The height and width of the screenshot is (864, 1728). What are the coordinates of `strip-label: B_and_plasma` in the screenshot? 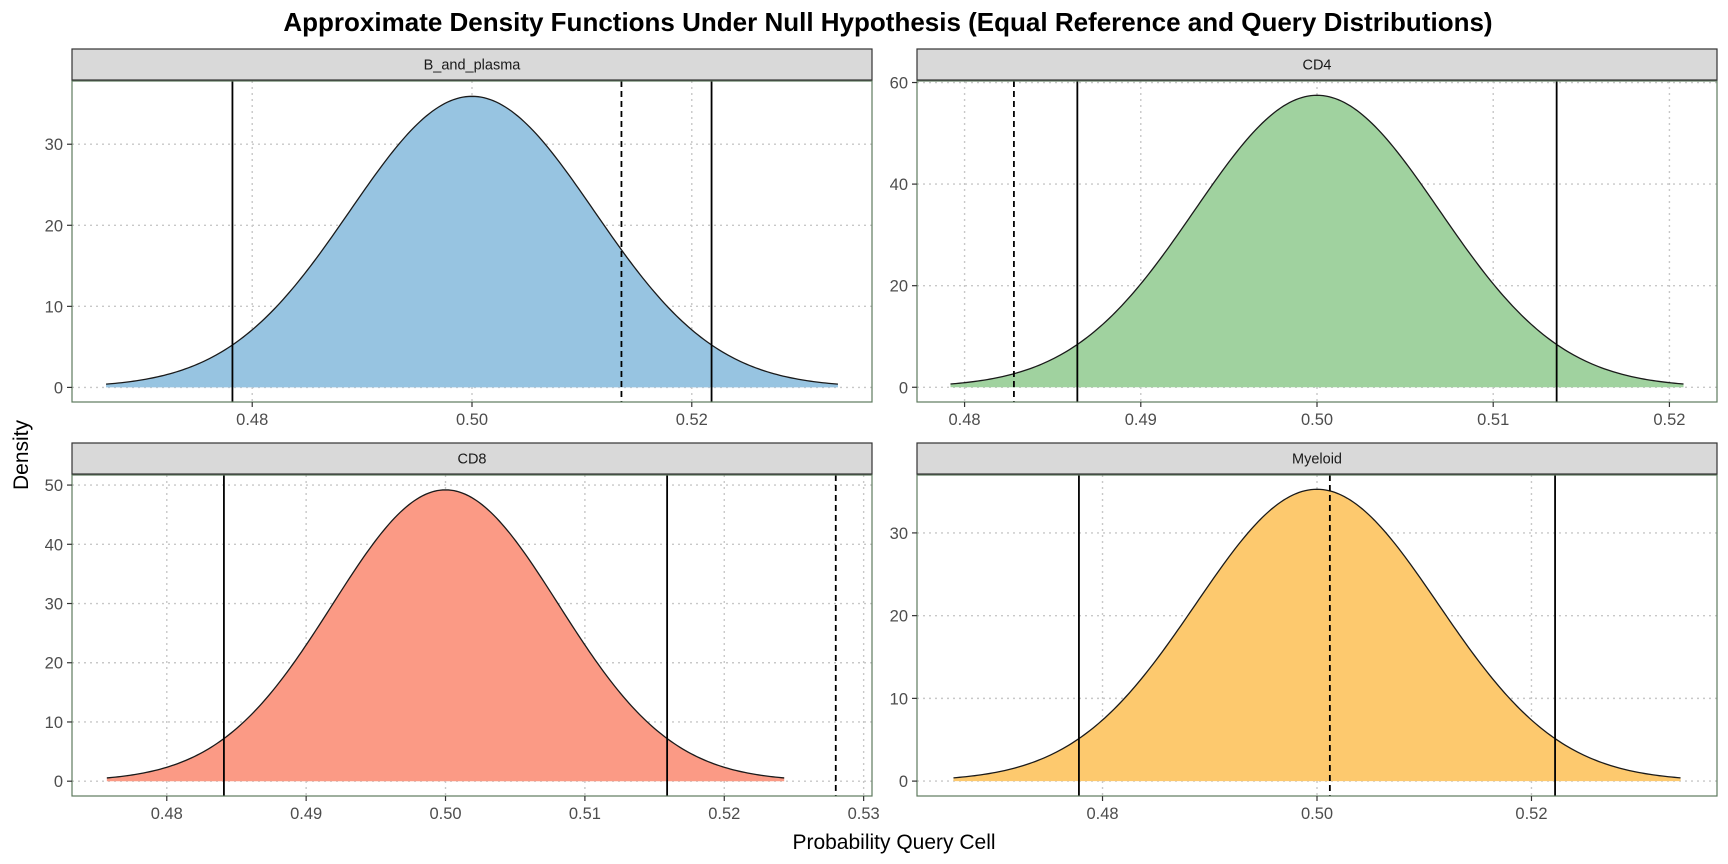 It's located at (473, 66).